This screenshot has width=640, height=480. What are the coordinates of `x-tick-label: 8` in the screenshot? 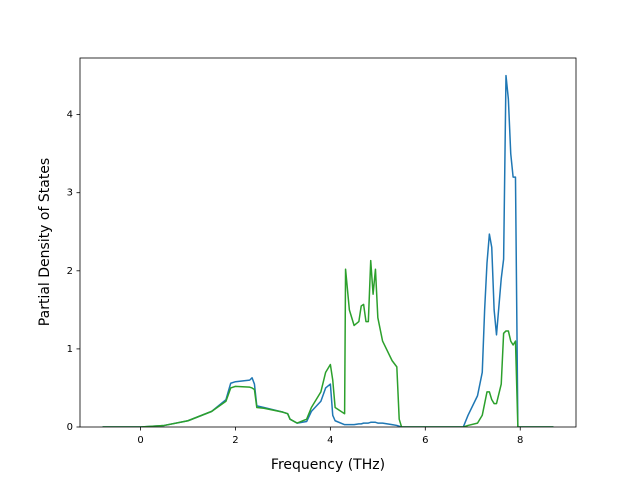 It's located at (520, 440).